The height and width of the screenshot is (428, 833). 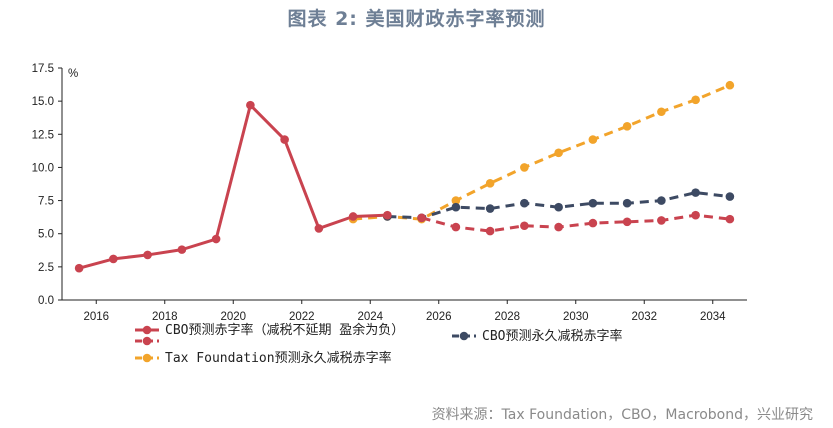 What do you see at coordinates (370, 317) in the screenshot?
I see `x-tick-label: 2024` at bounding box center [370, 317].